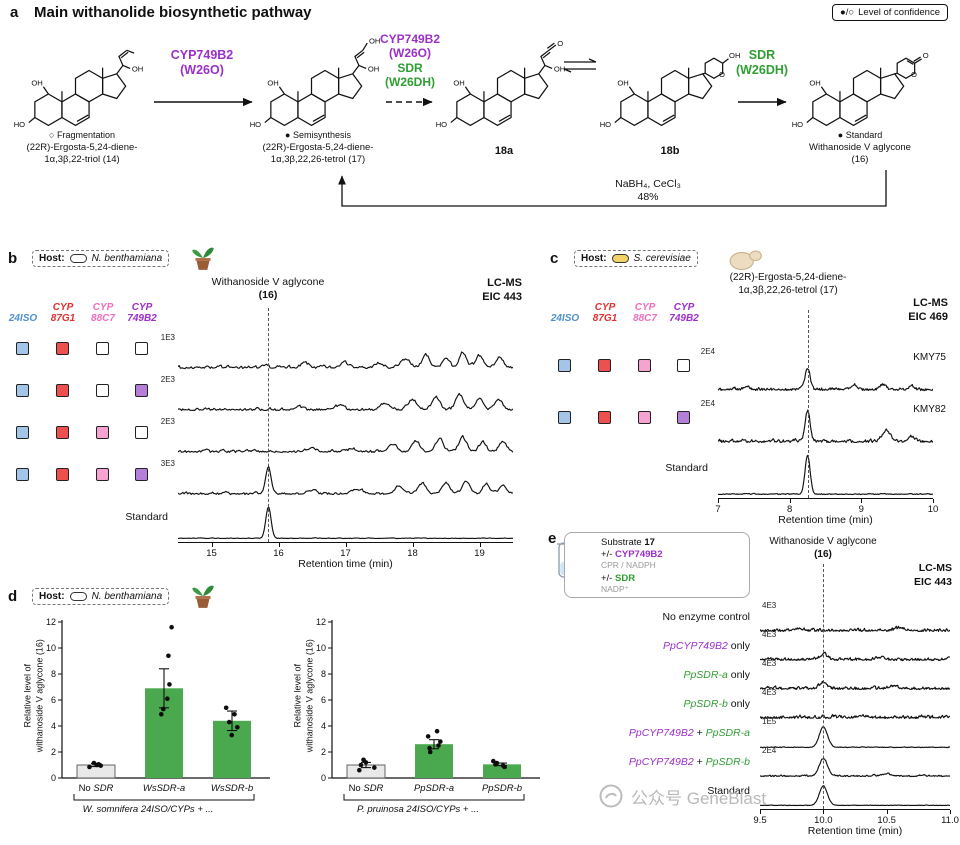 The image size is (960, 845). I want to click on axis-tick-label: 16, so click(278, 553).